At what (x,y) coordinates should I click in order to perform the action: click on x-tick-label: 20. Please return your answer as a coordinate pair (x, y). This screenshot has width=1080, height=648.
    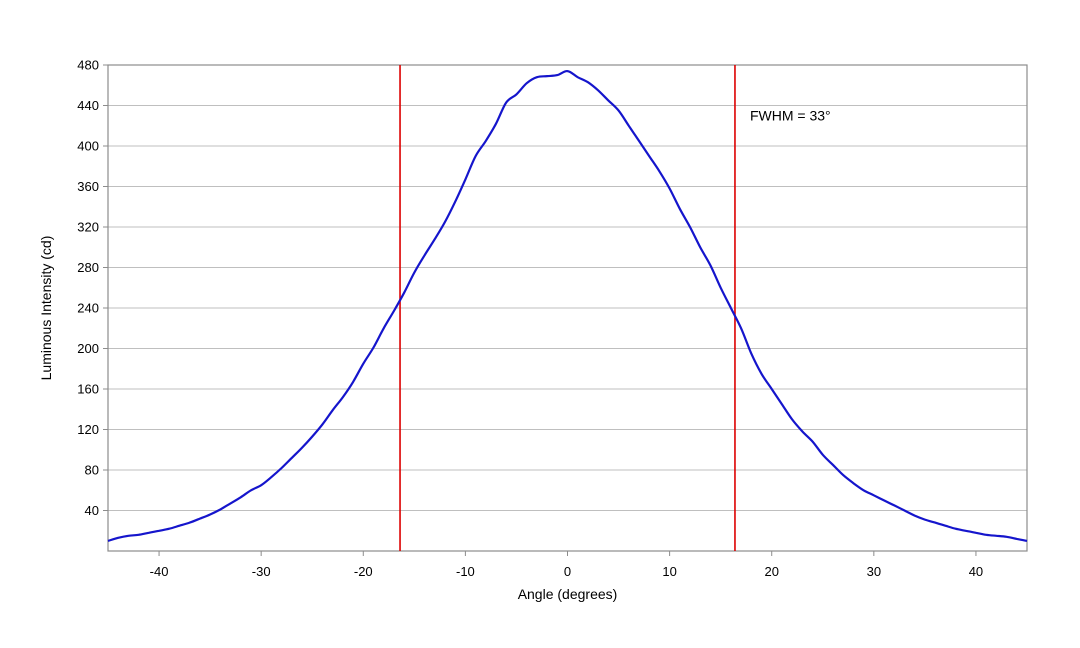
    Looking at the image, I should click on (771, 571).